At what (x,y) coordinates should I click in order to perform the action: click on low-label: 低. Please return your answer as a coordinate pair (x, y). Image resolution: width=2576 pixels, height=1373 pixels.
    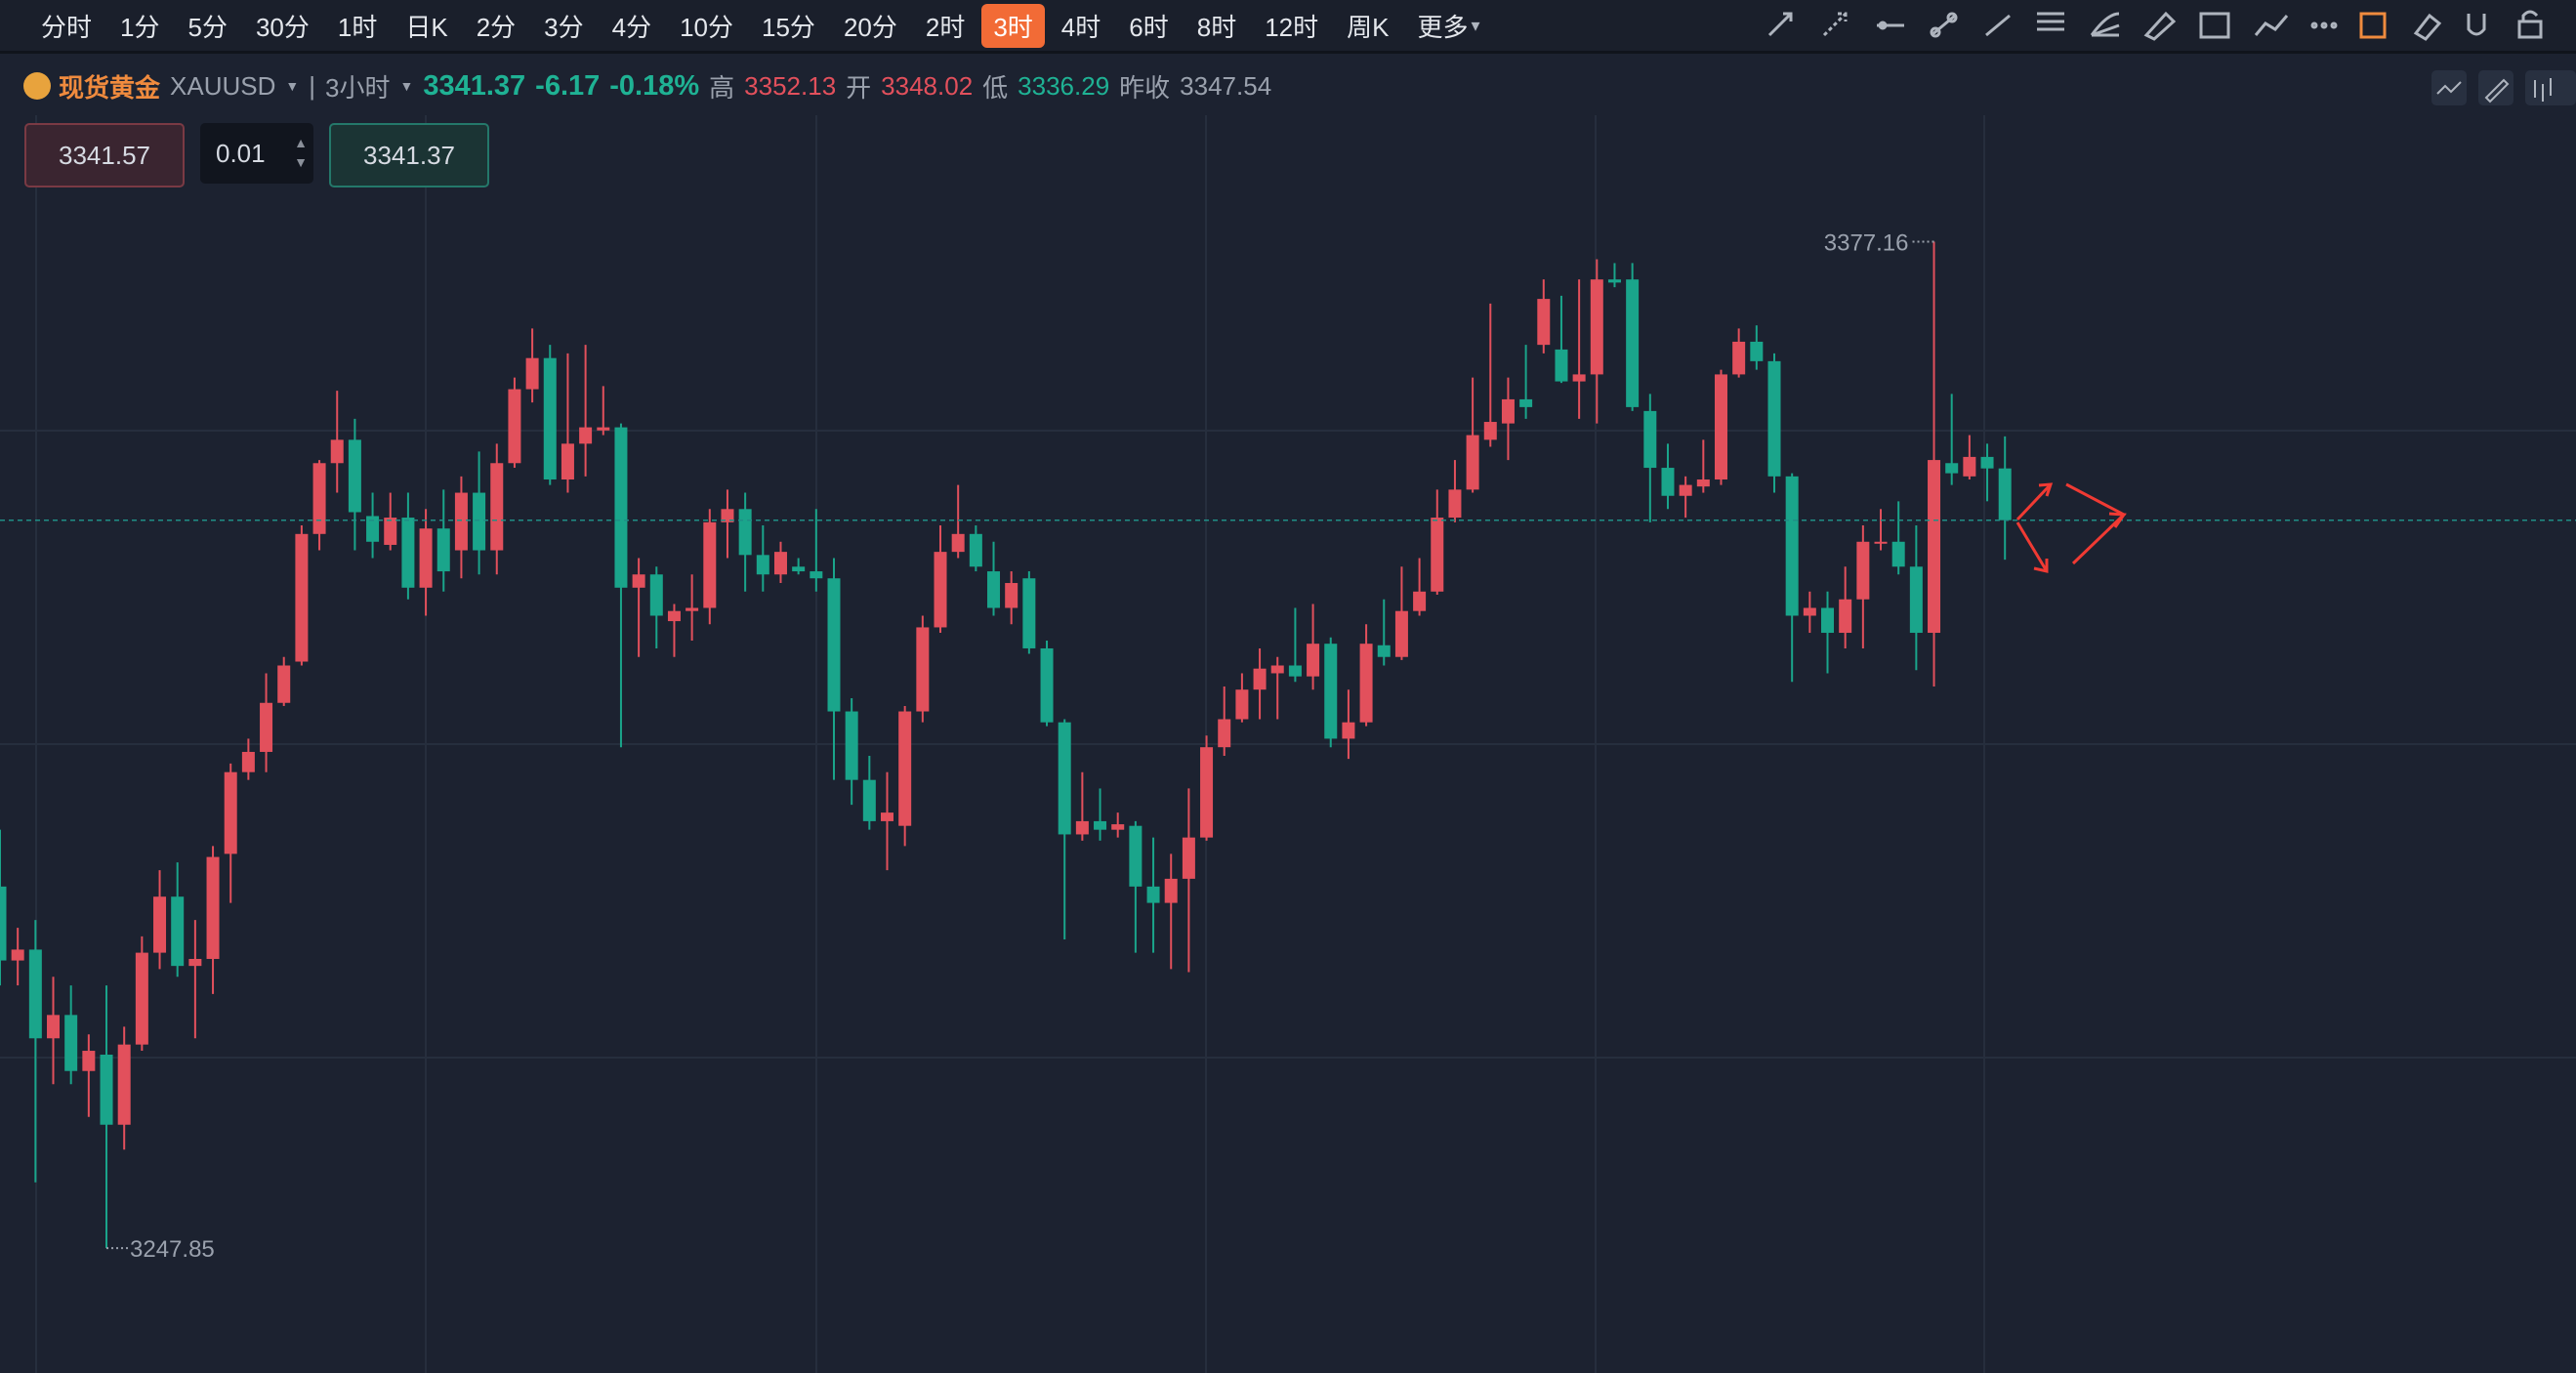
    Looking at the image, I should click on (996, 87).